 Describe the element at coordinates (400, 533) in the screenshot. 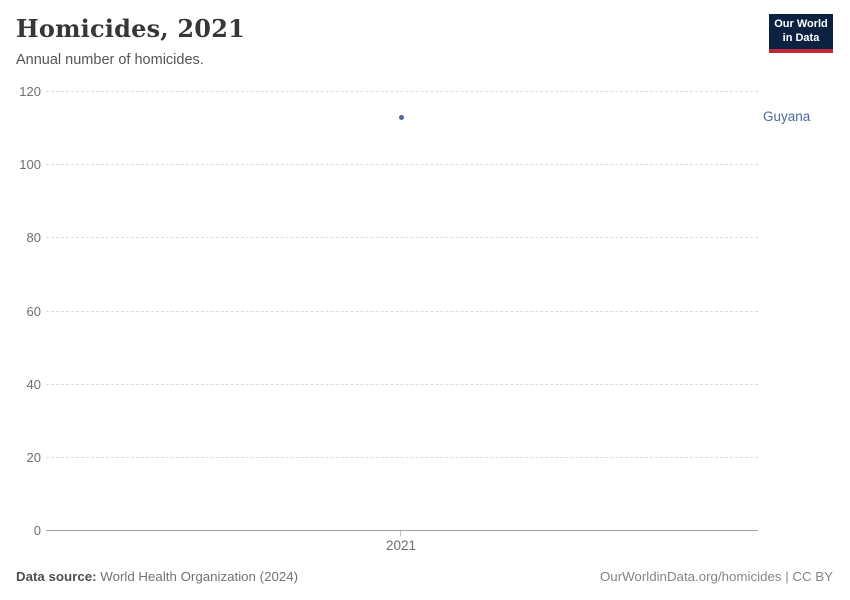

I see `x-tick-mark-2021` at that location.